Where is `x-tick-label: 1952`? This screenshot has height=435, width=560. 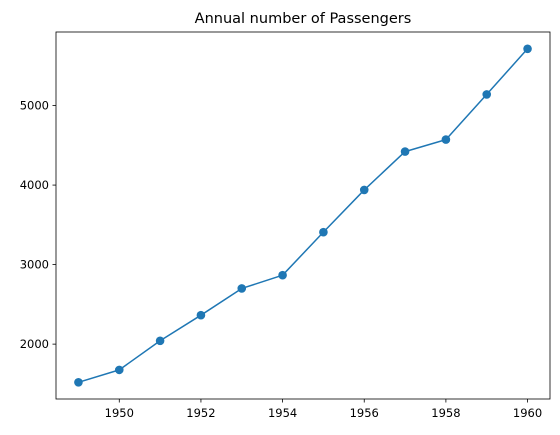
x-tick-label: 1952 is located at coordinates (200, 413).